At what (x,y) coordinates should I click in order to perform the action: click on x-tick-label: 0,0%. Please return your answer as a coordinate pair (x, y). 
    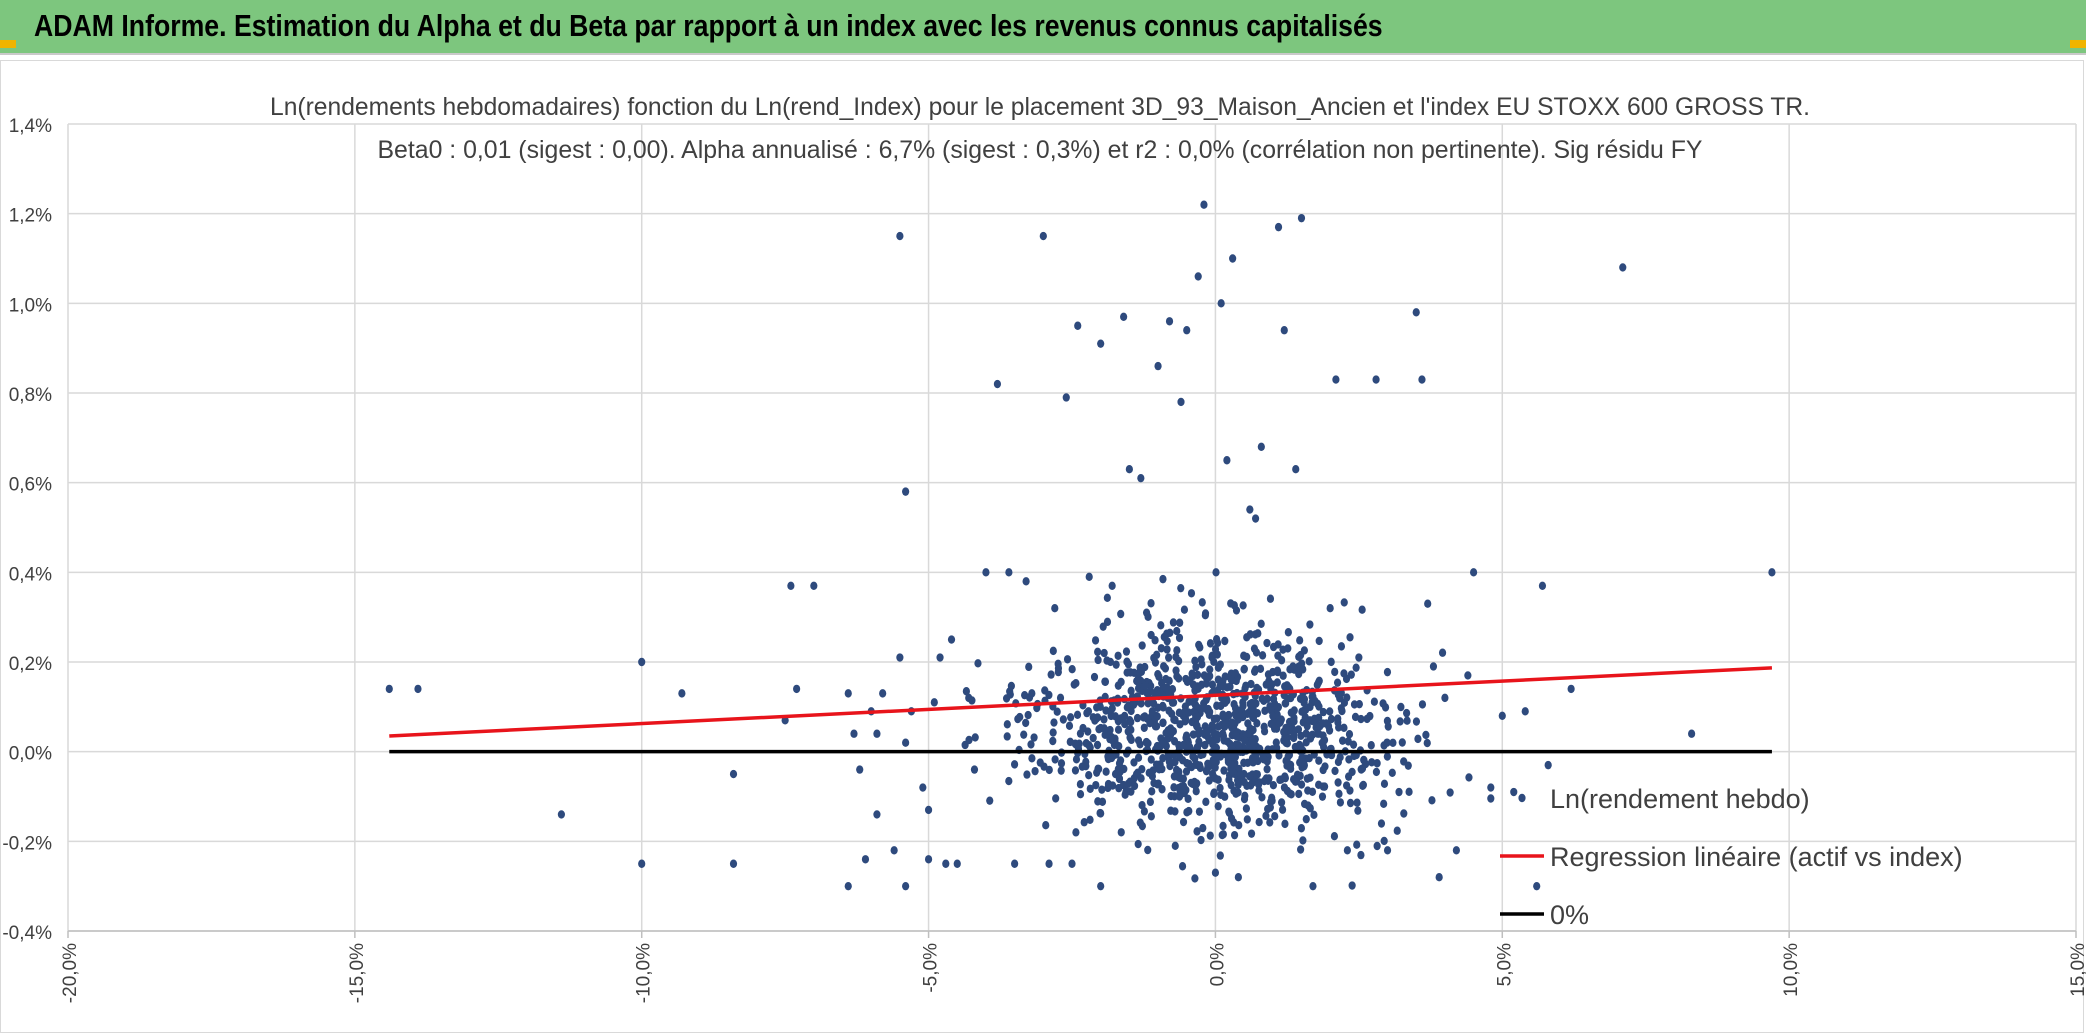
    Looking at the image, I should click on (1217, 964).